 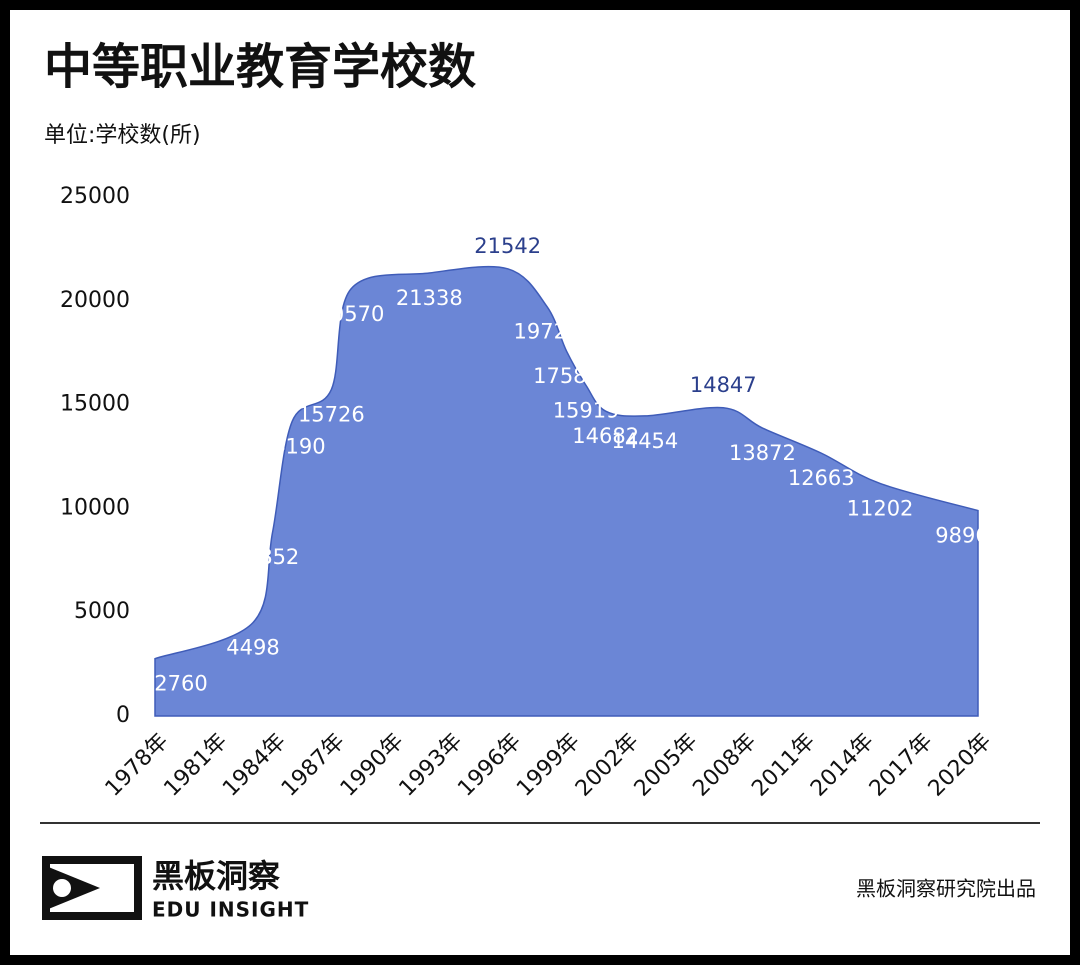 I want to click on chart-subtitle: 单位:学校数(所), so click(x=122, y=135).